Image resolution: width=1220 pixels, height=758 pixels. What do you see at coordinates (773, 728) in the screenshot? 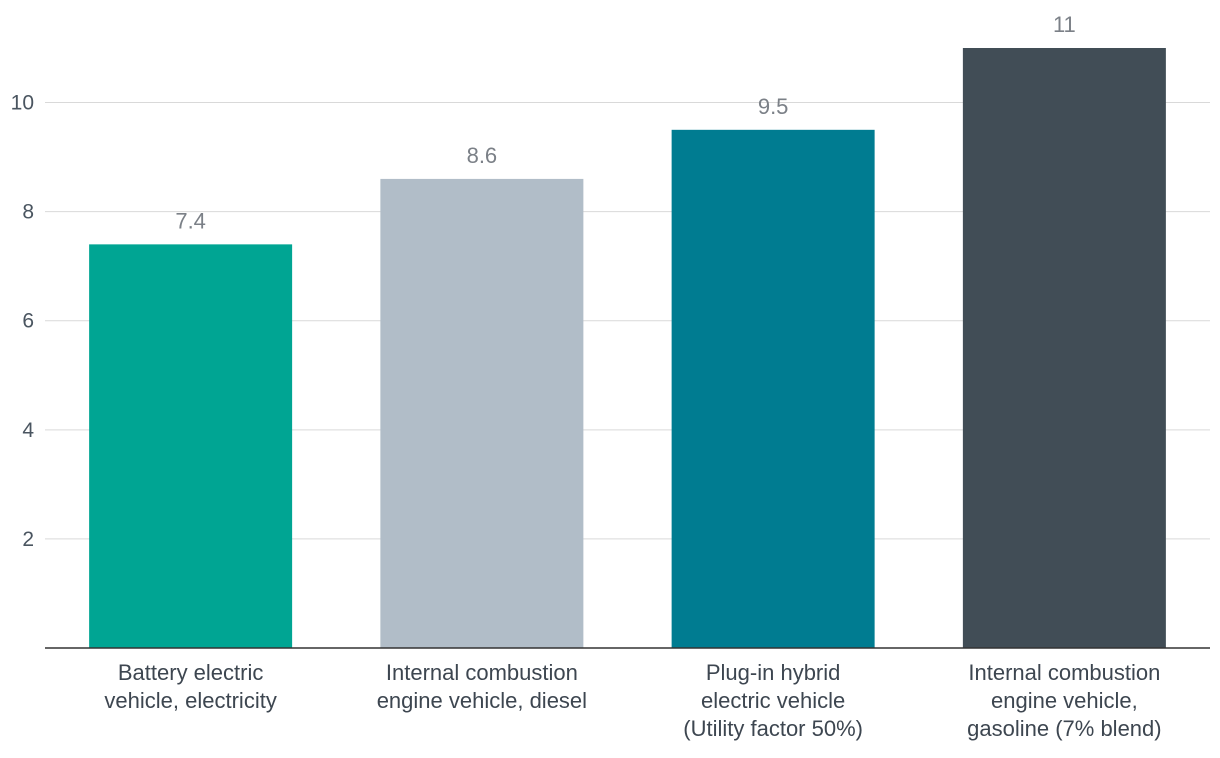
I see `category-label-line: (Utility factor 50%)` at bounding box center [773, 728].